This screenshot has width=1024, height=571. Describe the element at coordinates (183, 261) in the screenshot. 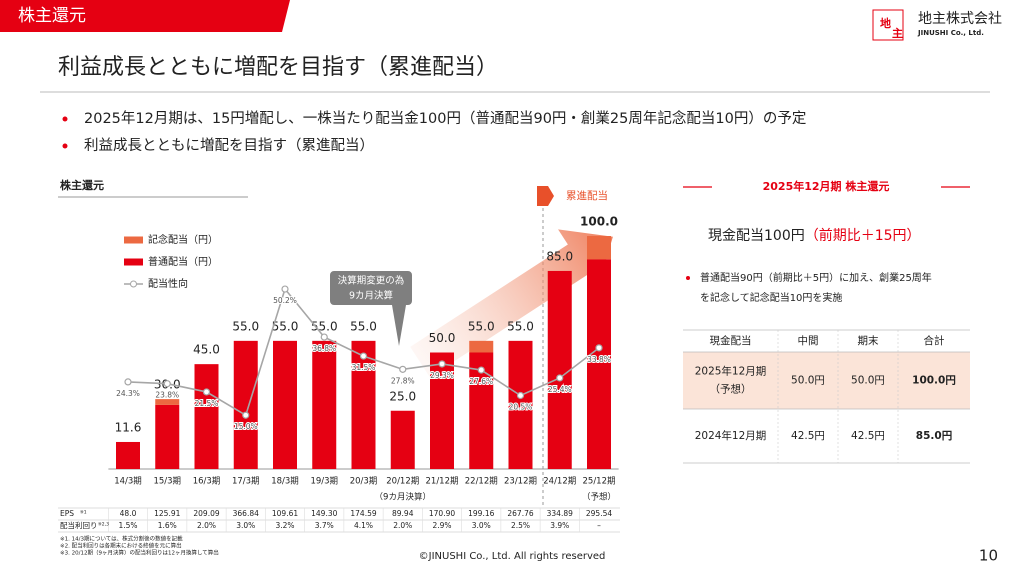

I see `legend-label: 普通配当（円）` at that location.